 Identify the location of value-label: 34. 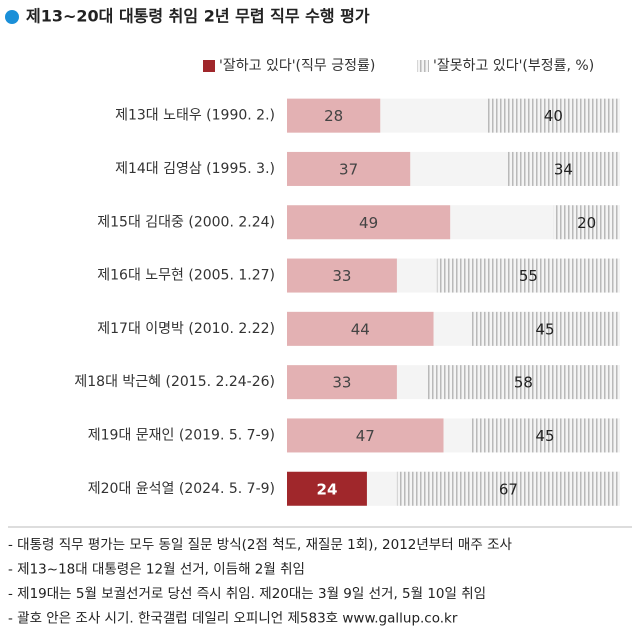
(563, 169).